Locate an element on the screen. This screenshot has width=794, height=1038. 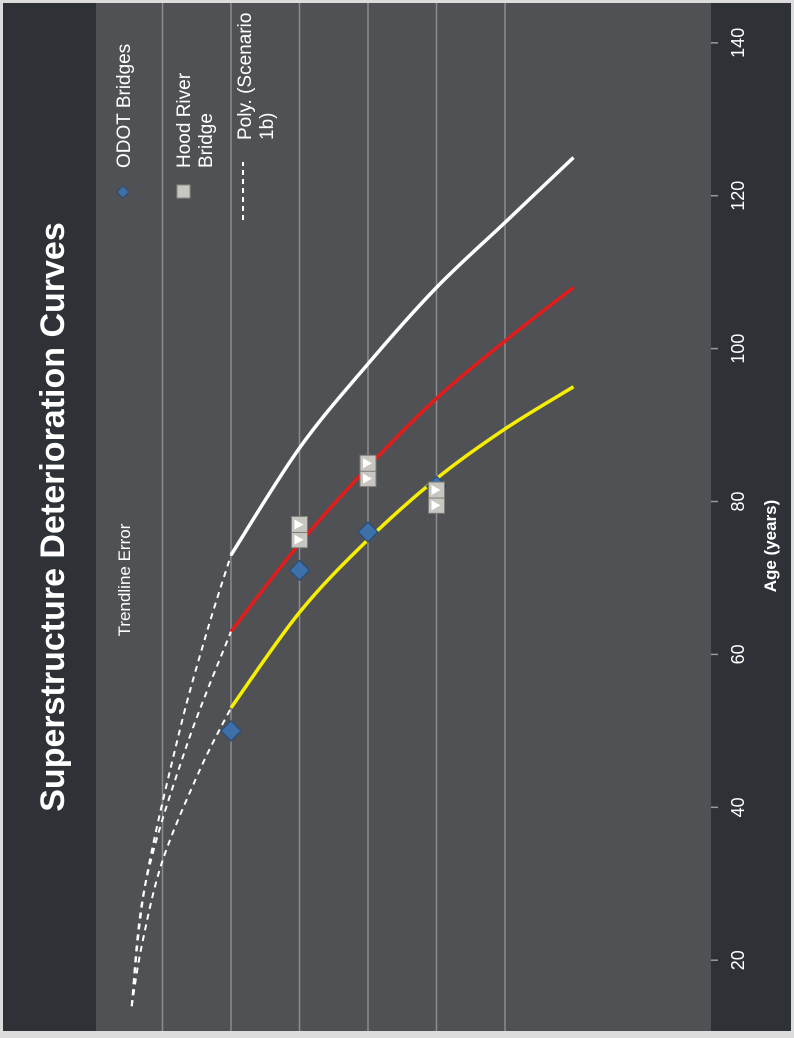
yellow-curve-dashed-extension is located at coordinates (181, 857).